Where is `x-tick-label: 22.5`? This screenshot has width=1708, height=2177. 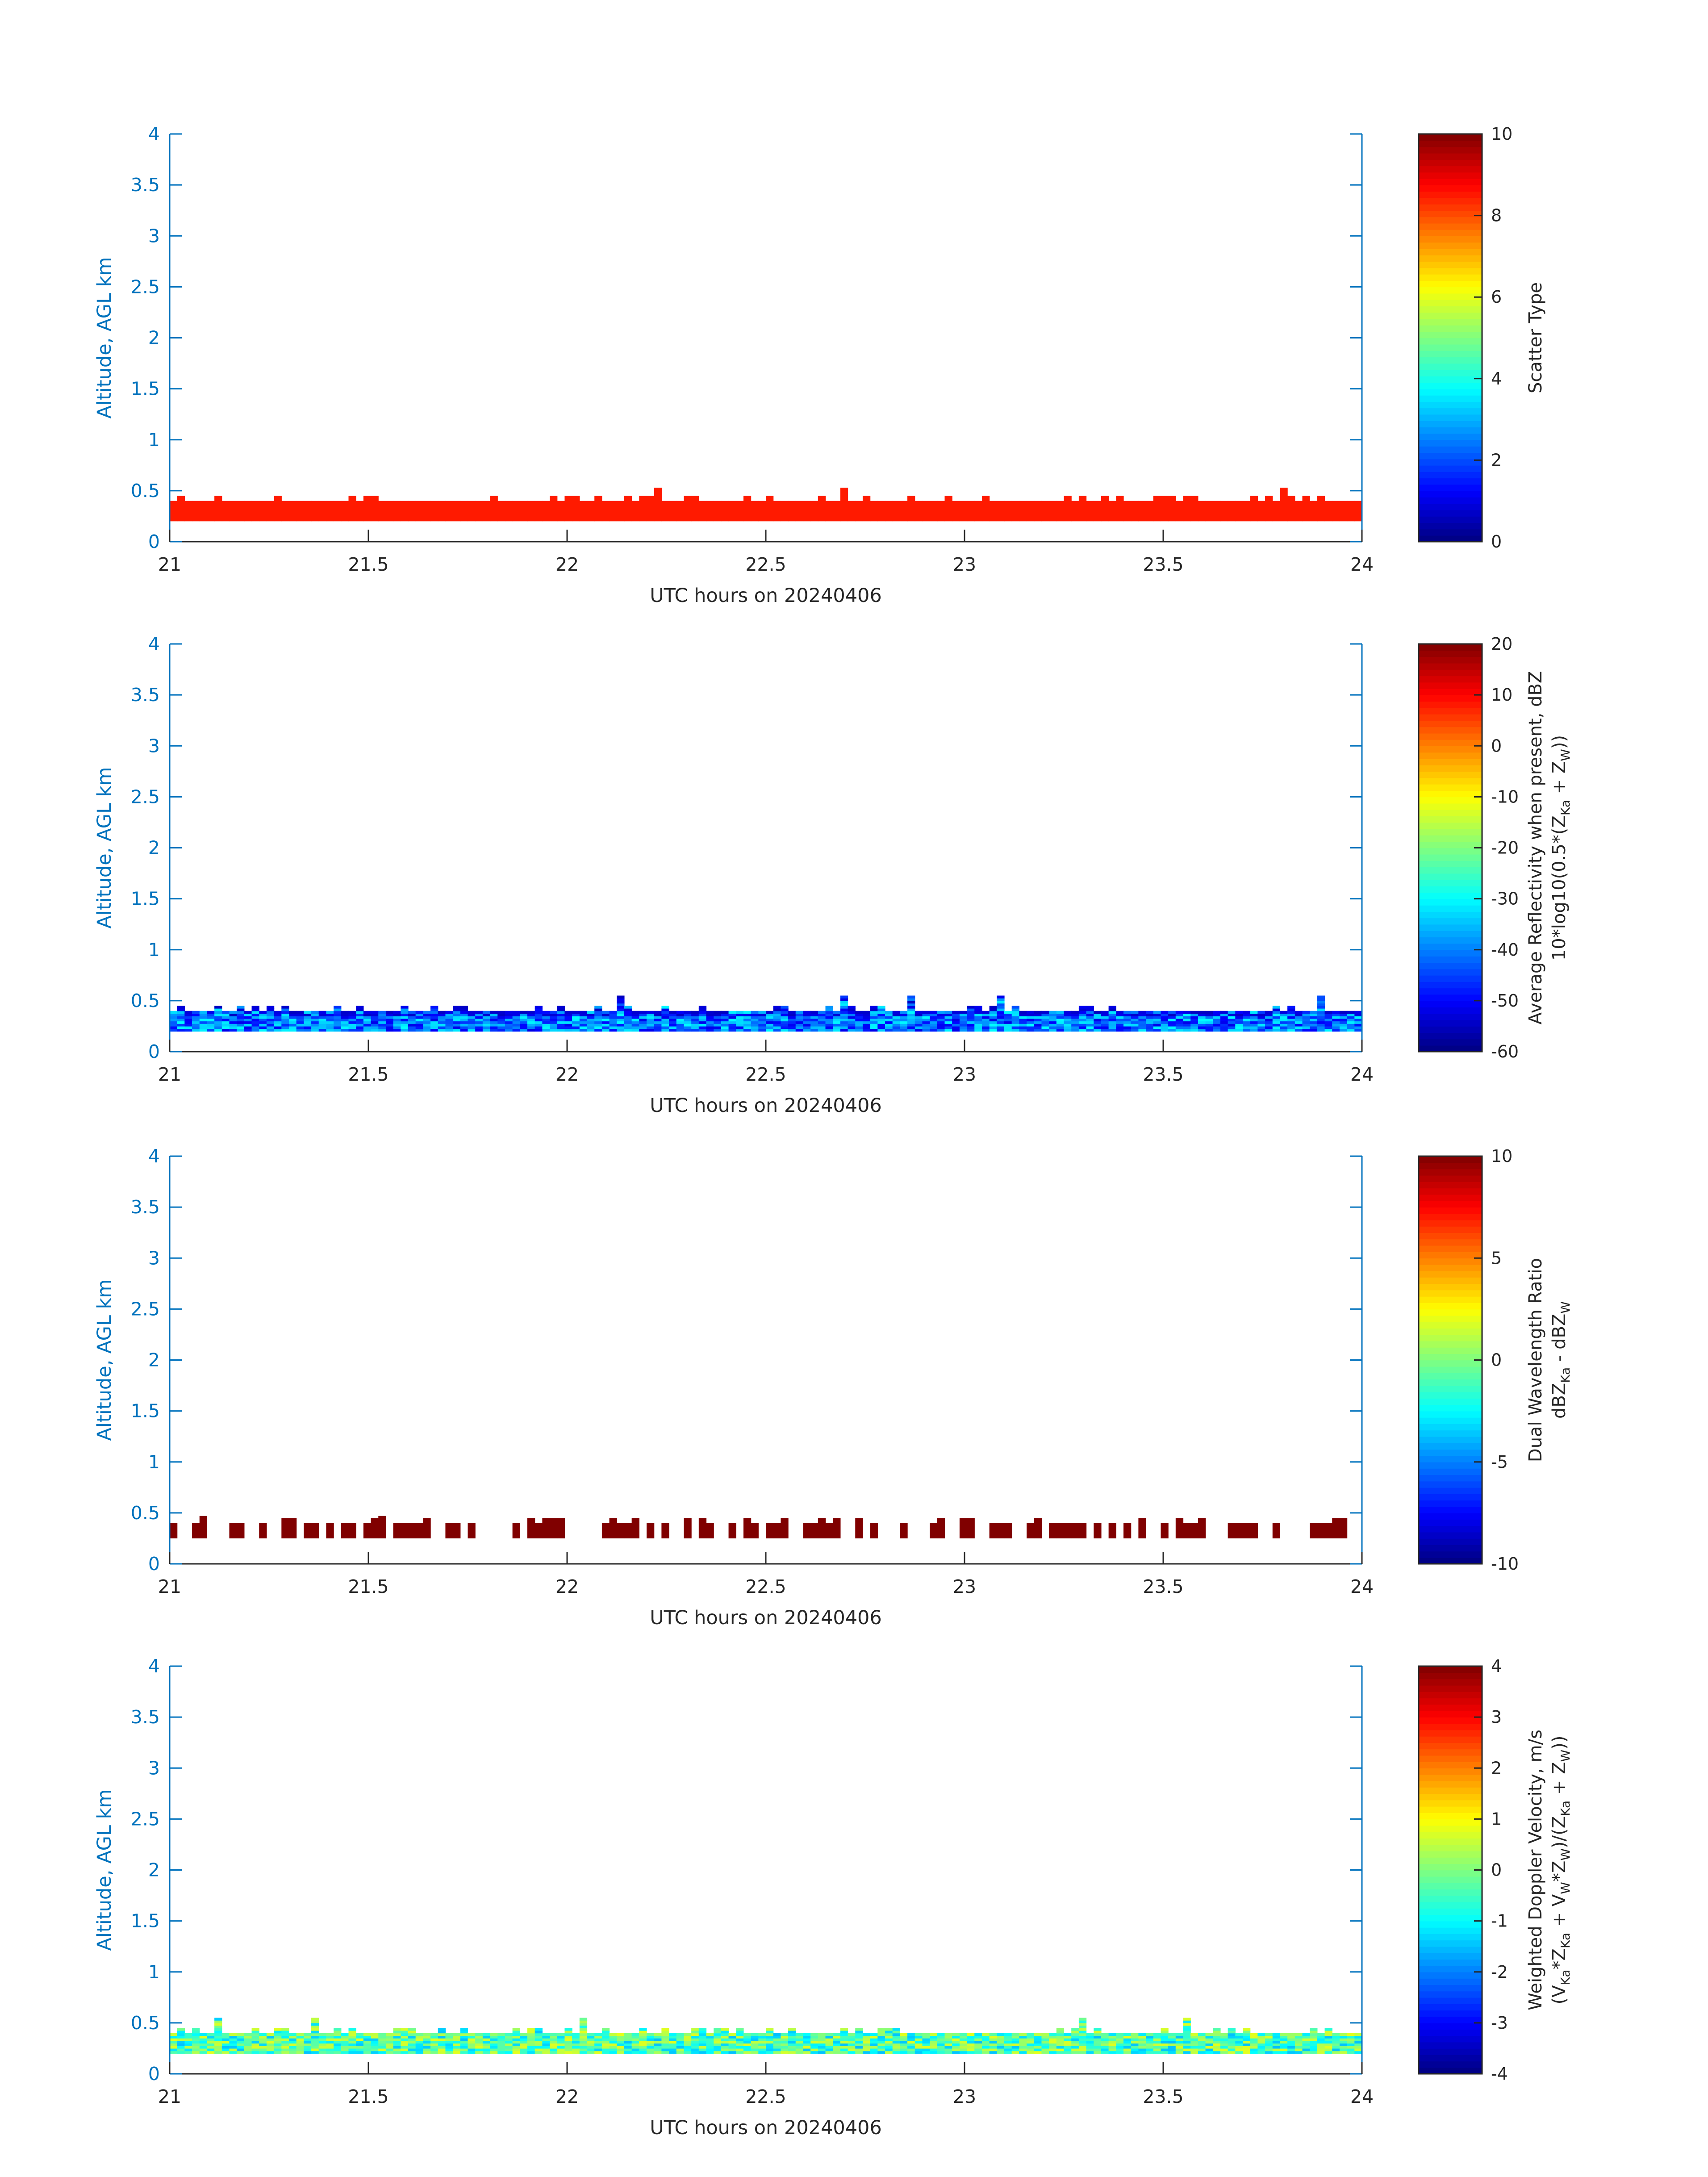
x-tick-label: 22.5 is located at coordinates (765, 2096).